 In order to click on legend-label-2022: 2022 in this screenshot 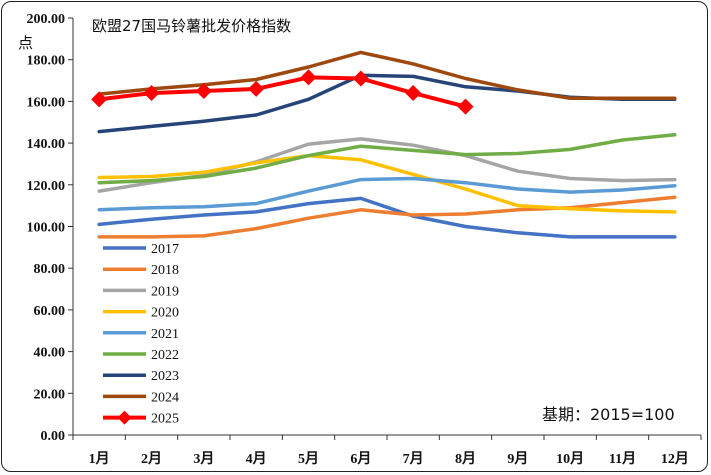, I will do `click(165, 355)`.